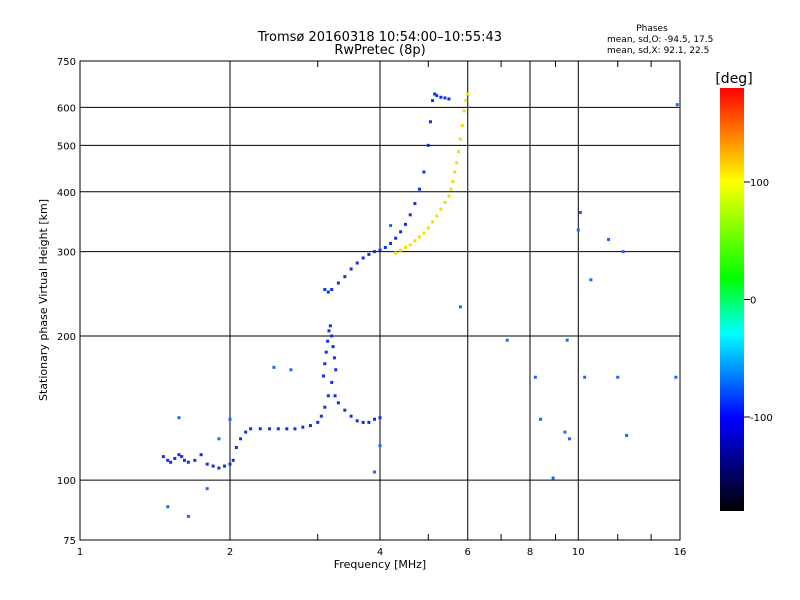  I want to click on y-tick-label: 75, so click(69, 541).